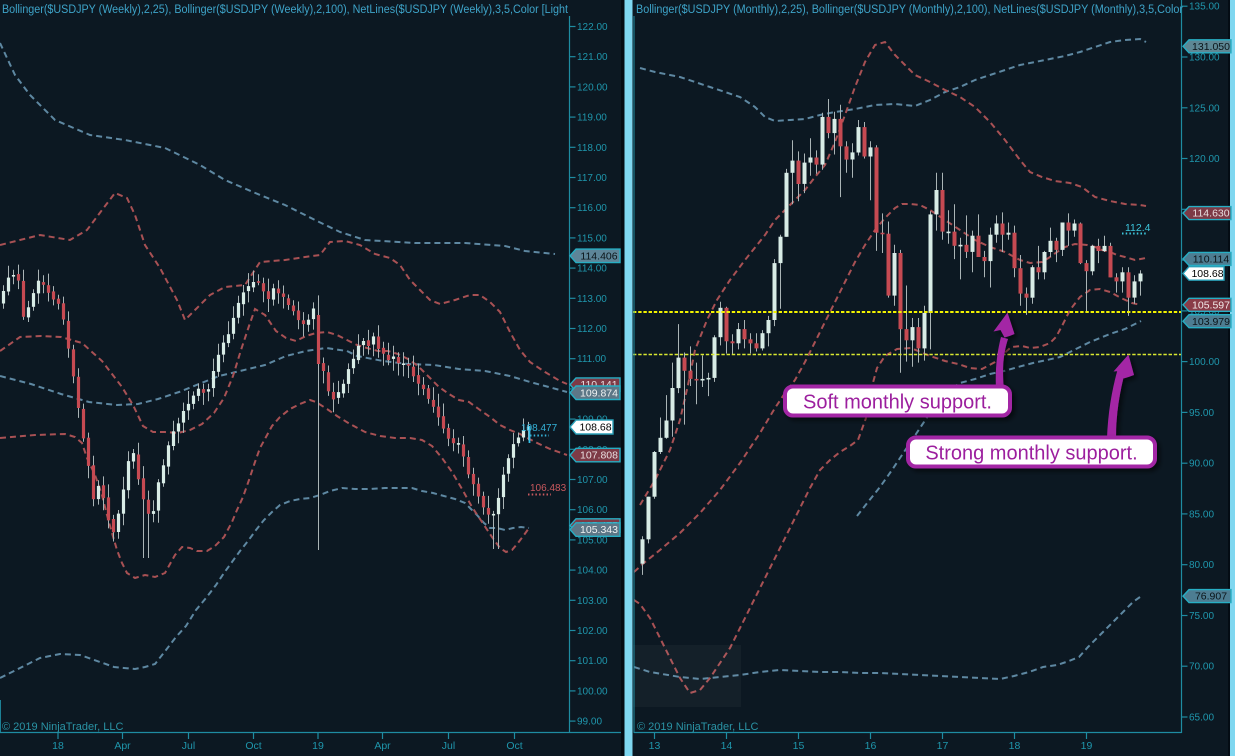  Describe the element at coordinates (539, 428) in the screenshot. I see `svg-text: 108.477` at that location.